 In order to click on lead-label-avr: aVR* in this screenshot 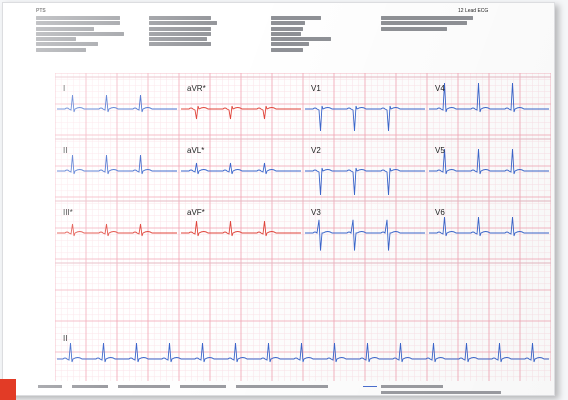, I will do `click(196, 88)`.